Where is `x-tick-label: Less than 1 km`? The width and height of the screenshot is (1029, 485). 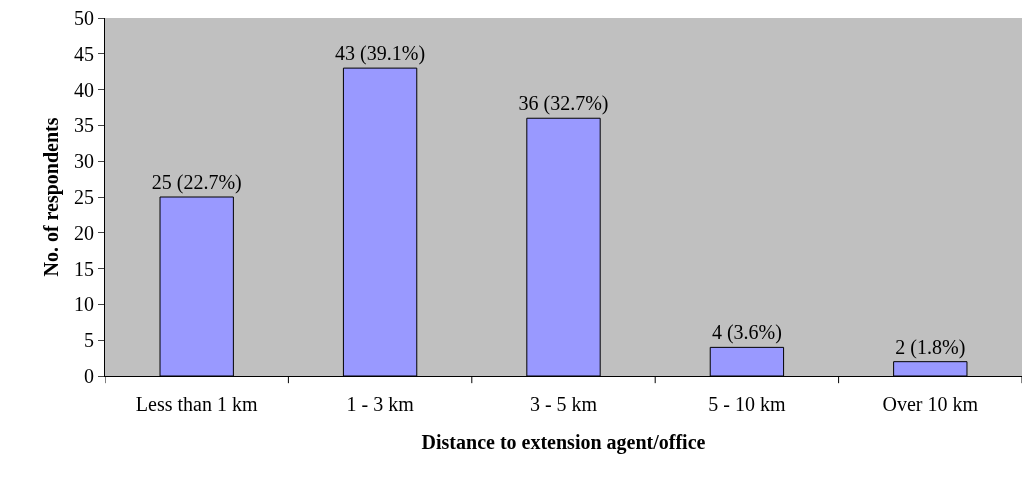
x-tick-label: Less than 1 km is located at coordinates (196, 404).